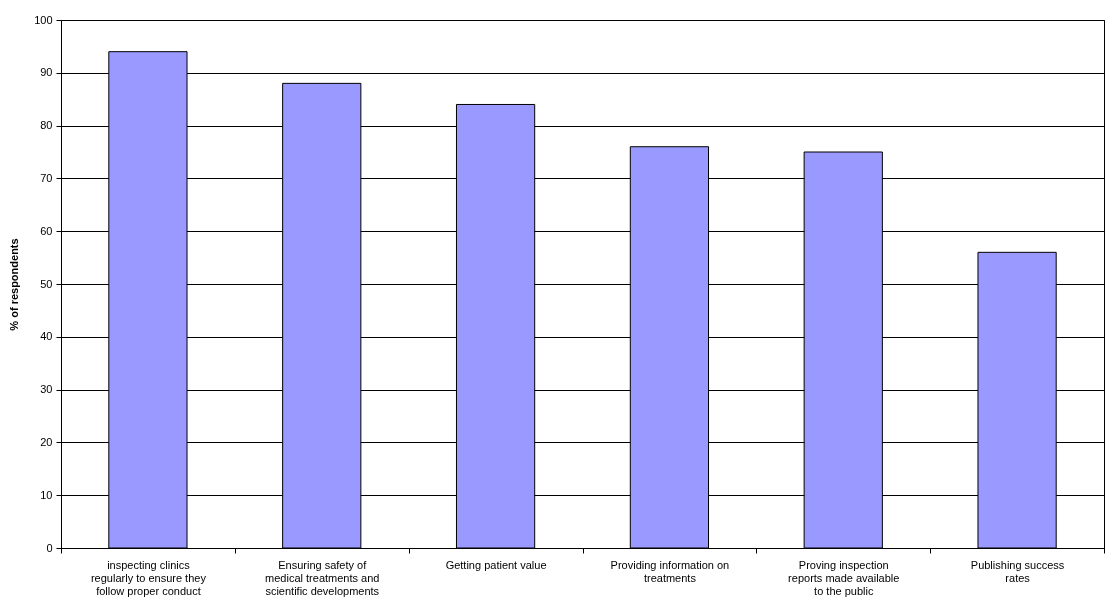 This screenshot has width=1109, height=600. I want to click on x-tick-label: Providing information on treatments, so click(670, 571).